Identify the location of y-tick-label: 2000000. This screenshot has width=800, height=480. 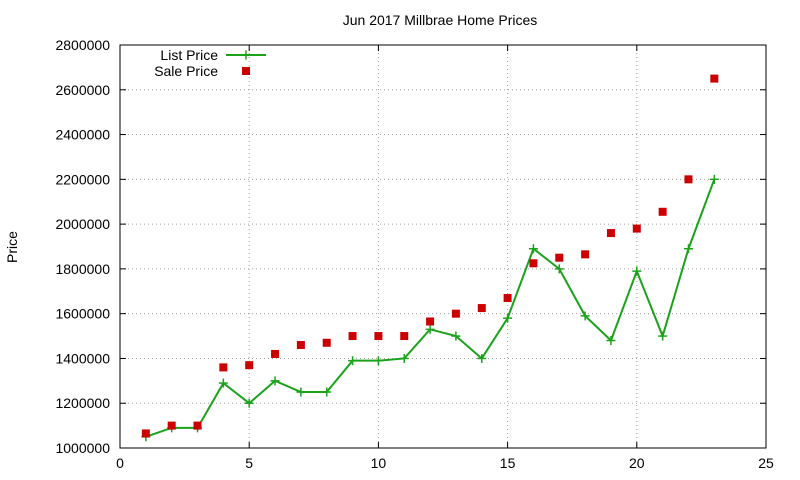
(82, 224).